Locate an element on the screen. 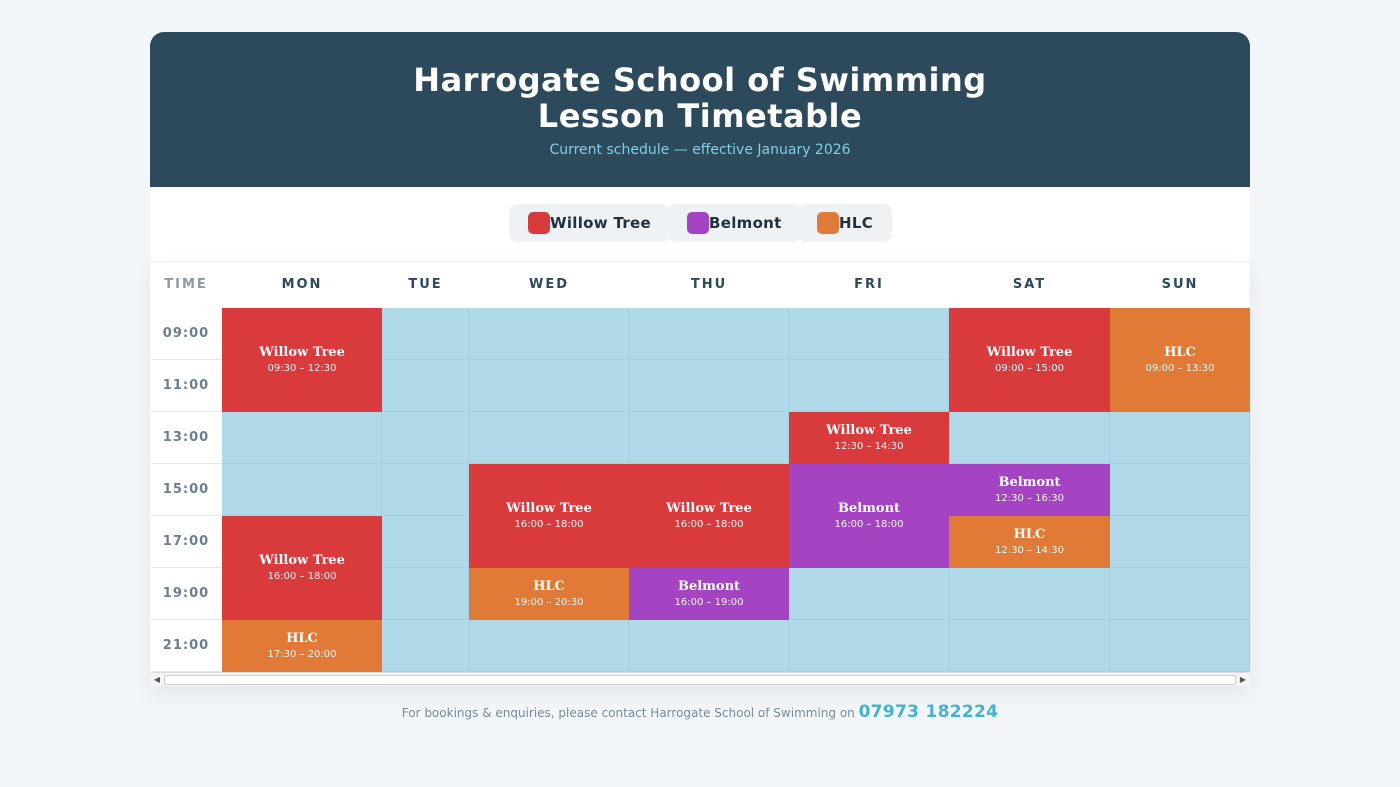  lesson-block-belmont: Belmont 16:00 – 19:00 is located at coordinates (709, 594).